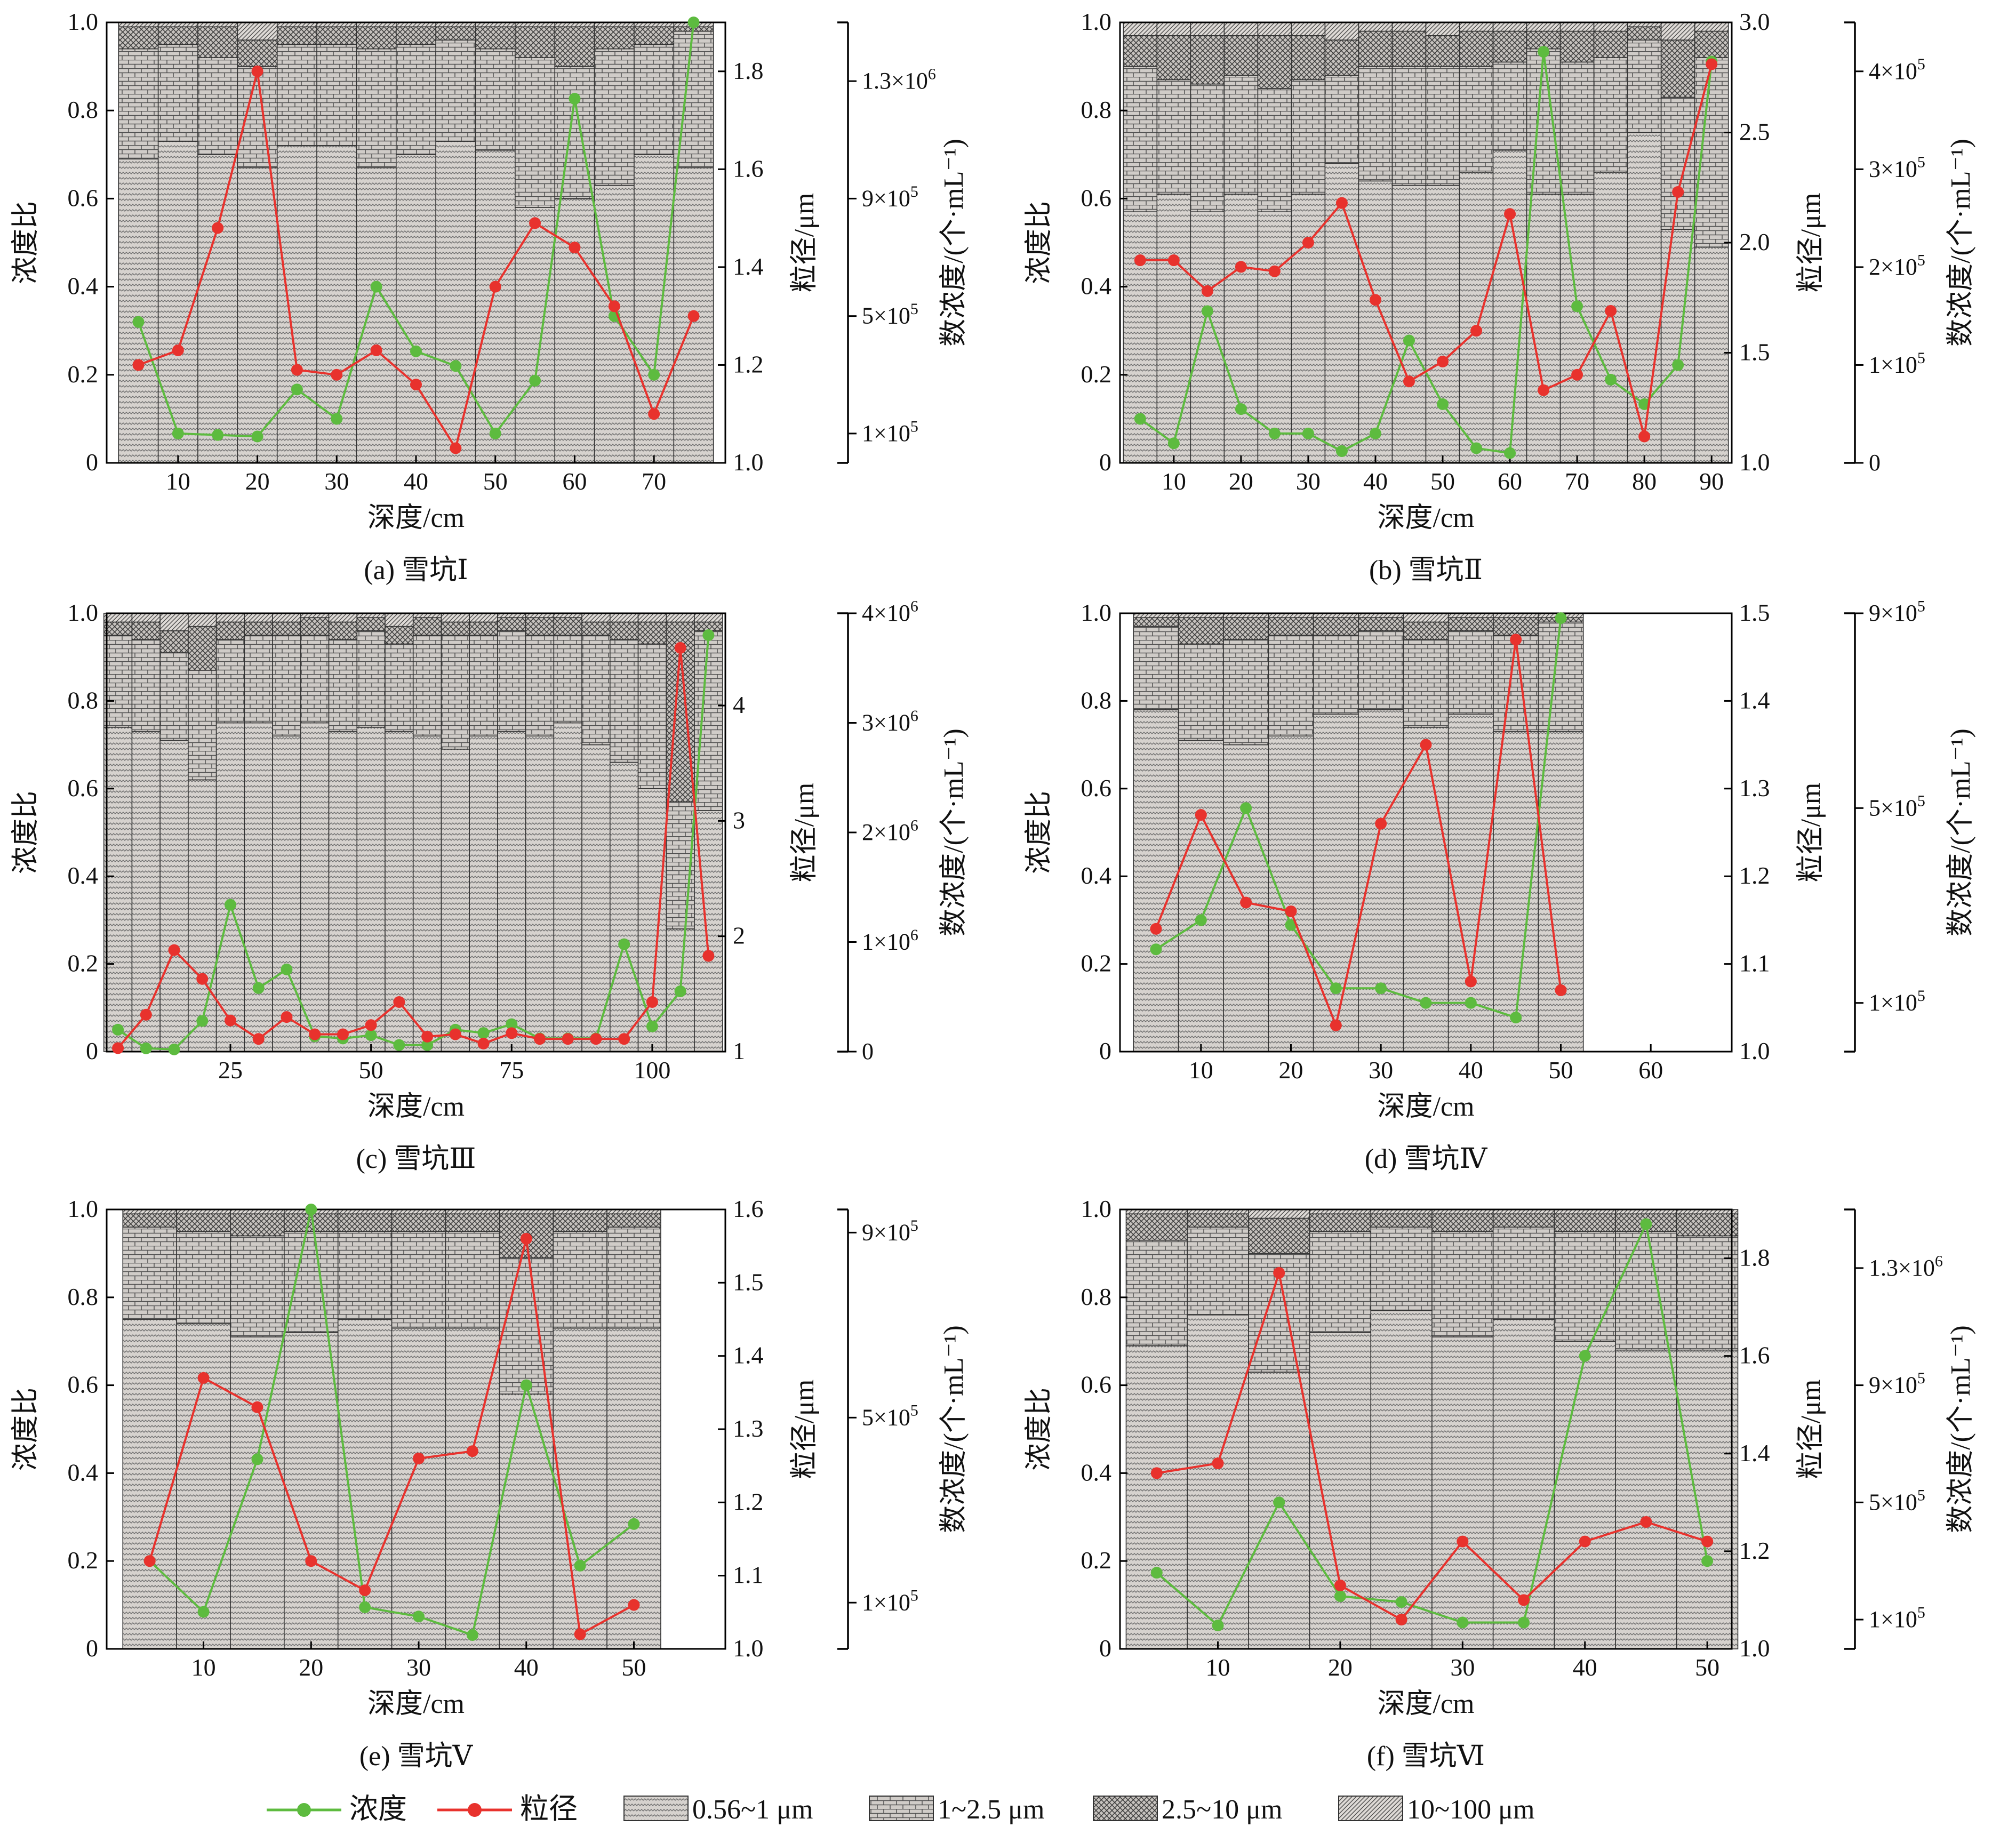  What do you see at coordinates (416, 1107) in the screenshot?
I see `x-axis-label: 深度/cm` at bounding box center [416, 1107].